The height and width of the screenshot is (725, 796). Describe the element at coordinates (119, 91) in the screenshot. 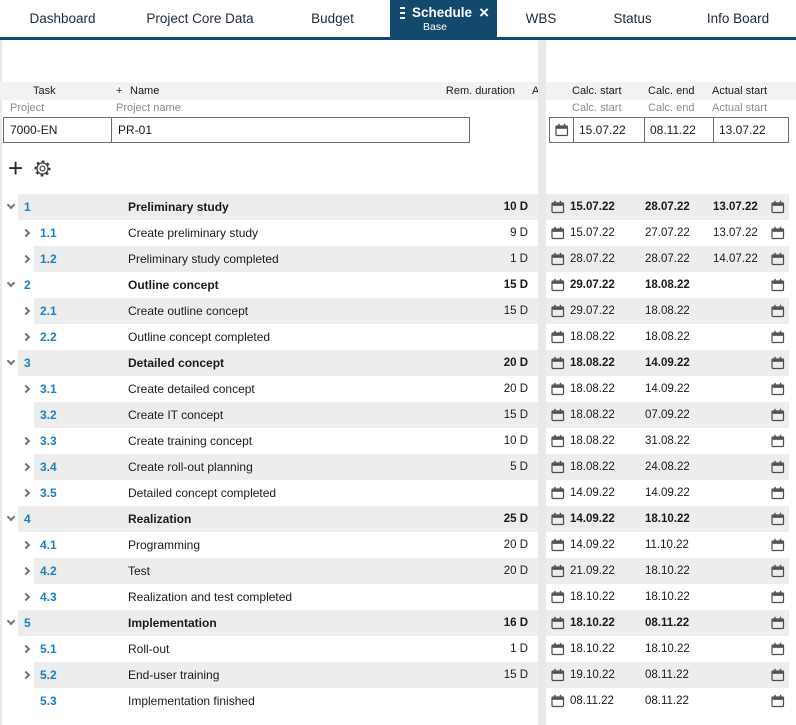

I see `add-column-button: +` at that location.